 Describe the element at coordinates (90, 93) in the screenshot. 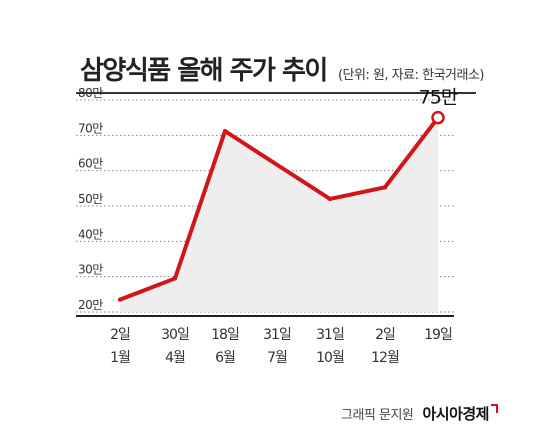

I see `y-tick-label: 80만` at that location.